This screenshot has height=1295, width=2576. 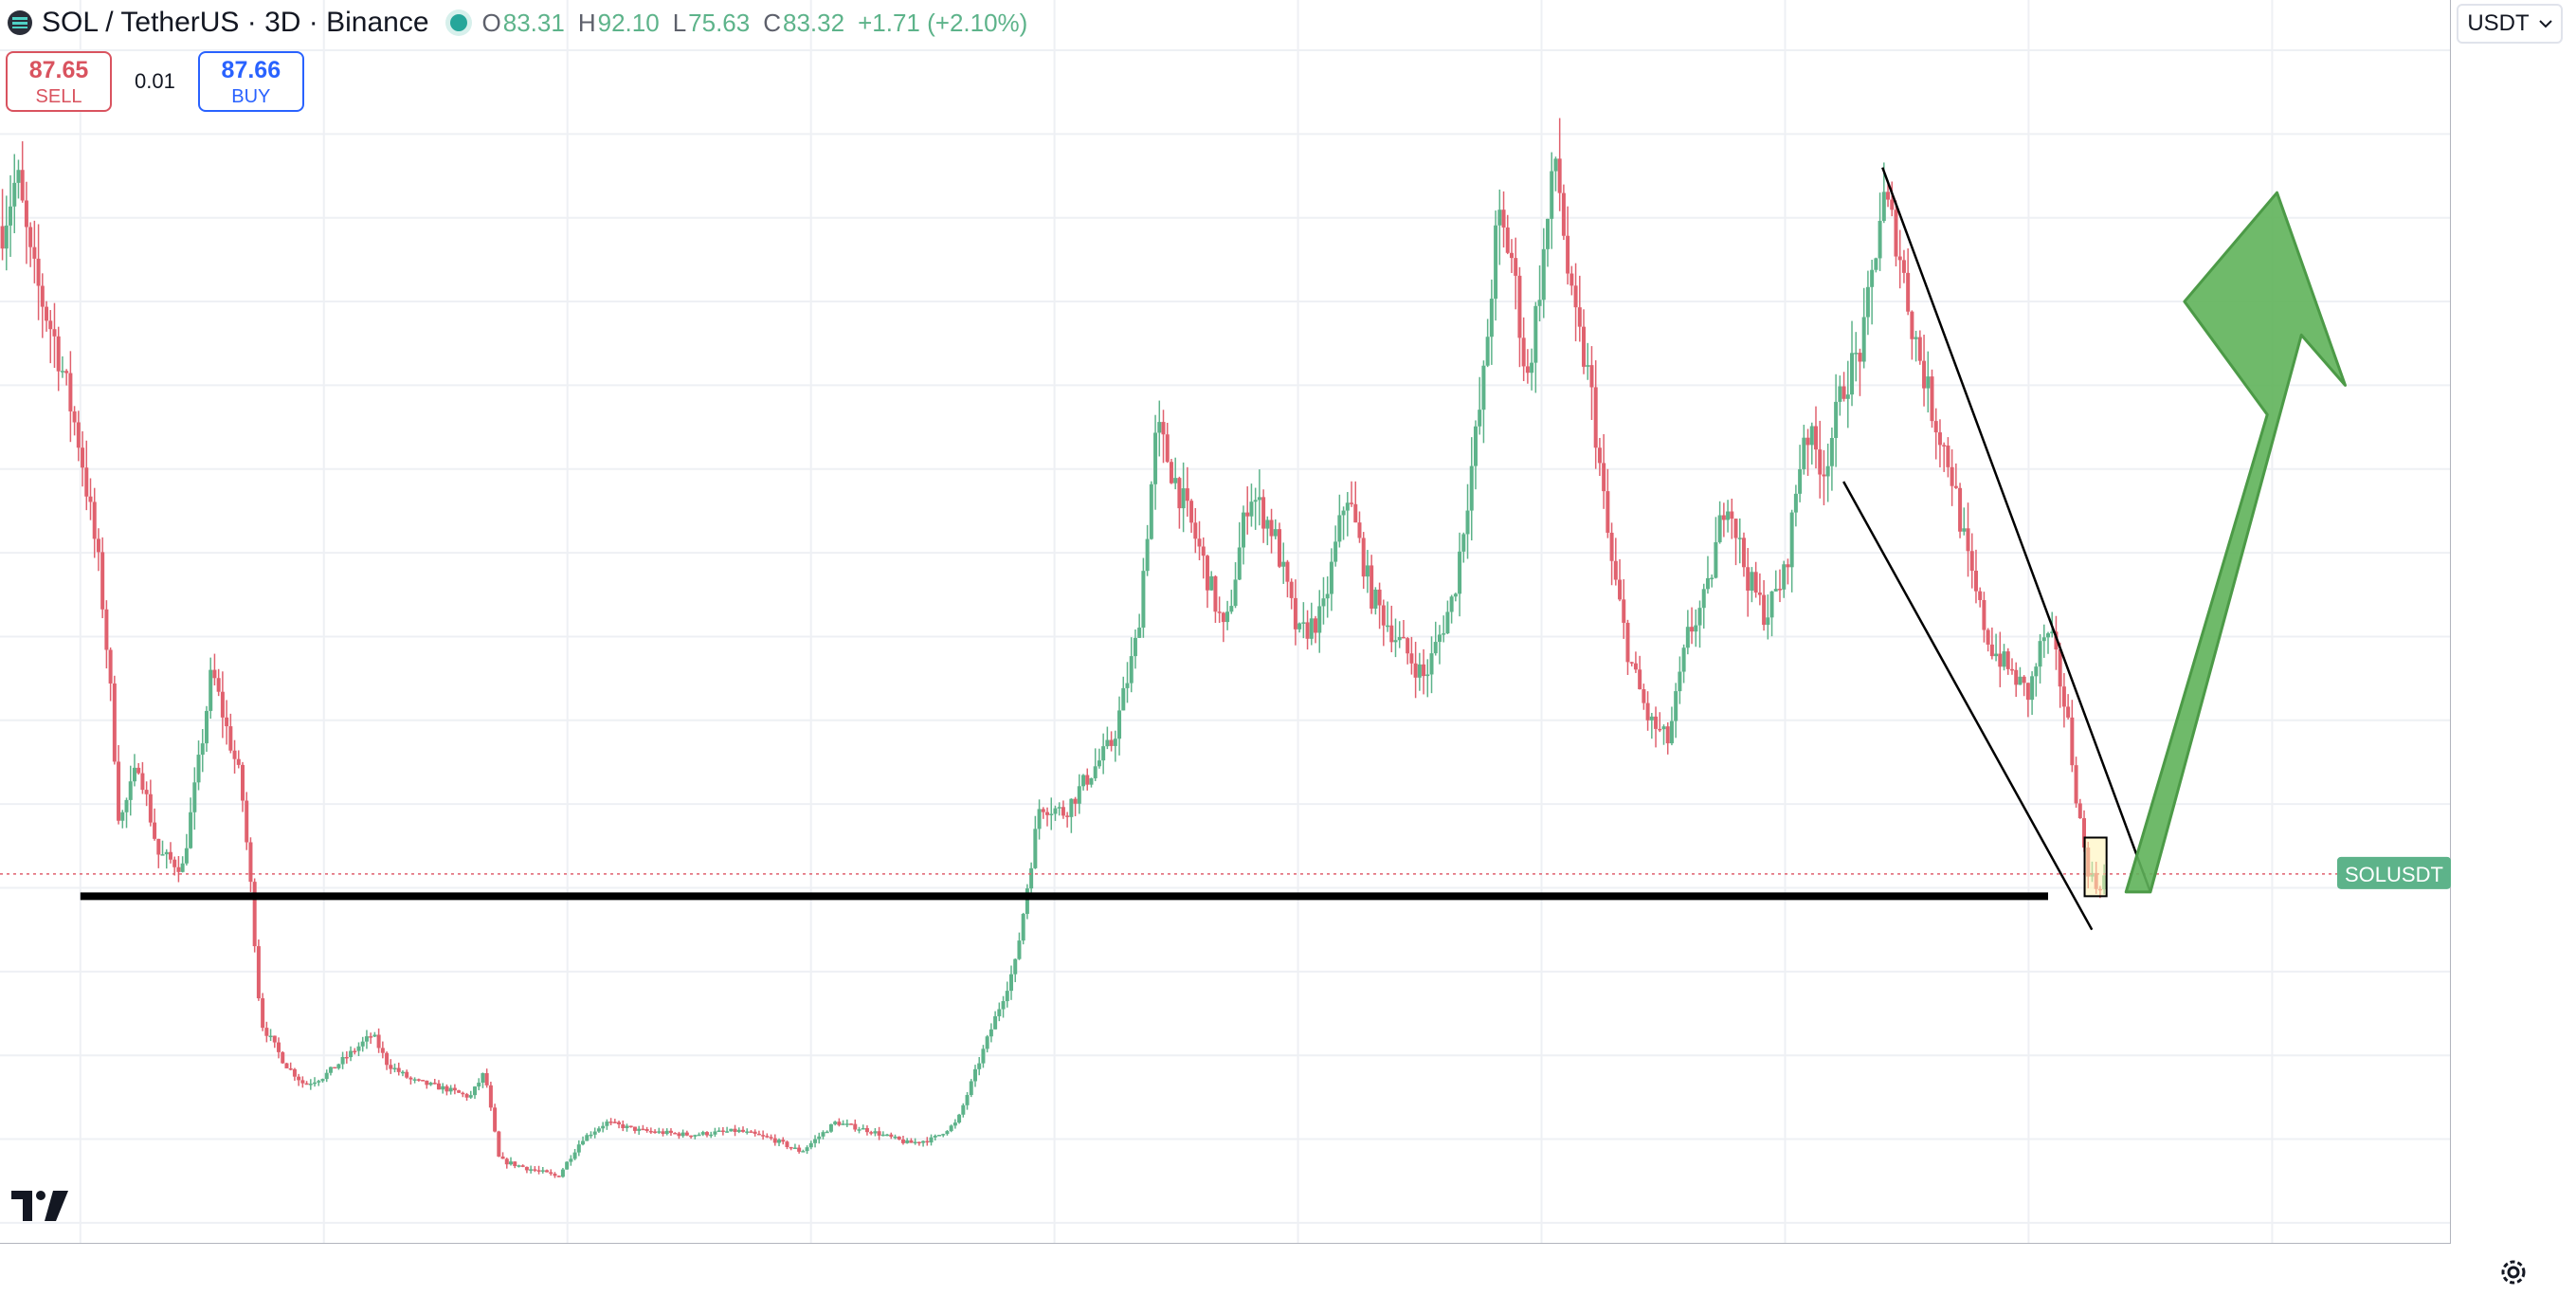 What do you see at coordinates (2510, 24) in the screenshot?
I see `currency-selector: USDT` at bounding box center [2510, 24].